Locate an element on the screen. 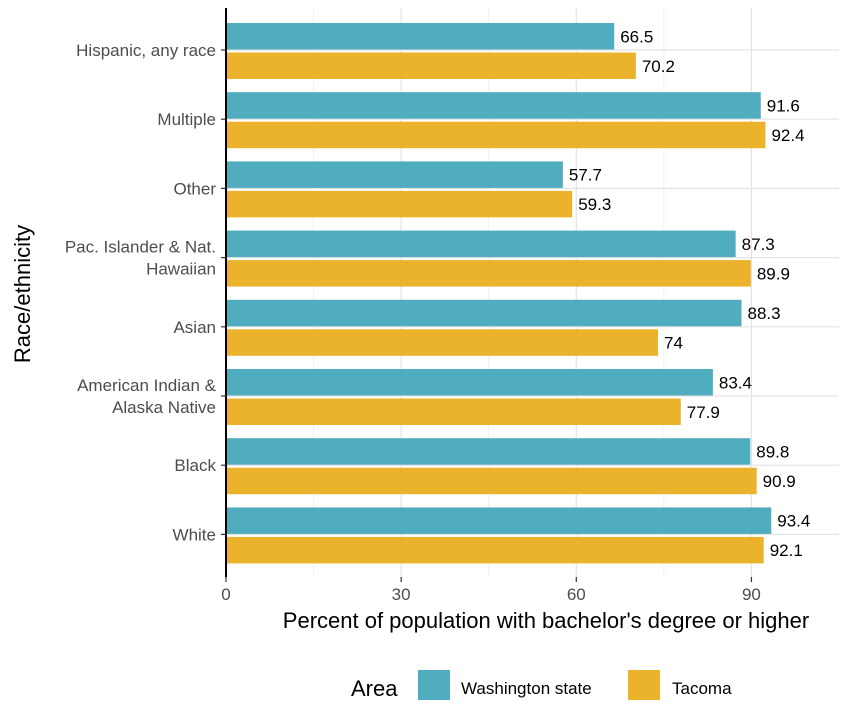  category-label: Asian is located at coordinates (194, 327).